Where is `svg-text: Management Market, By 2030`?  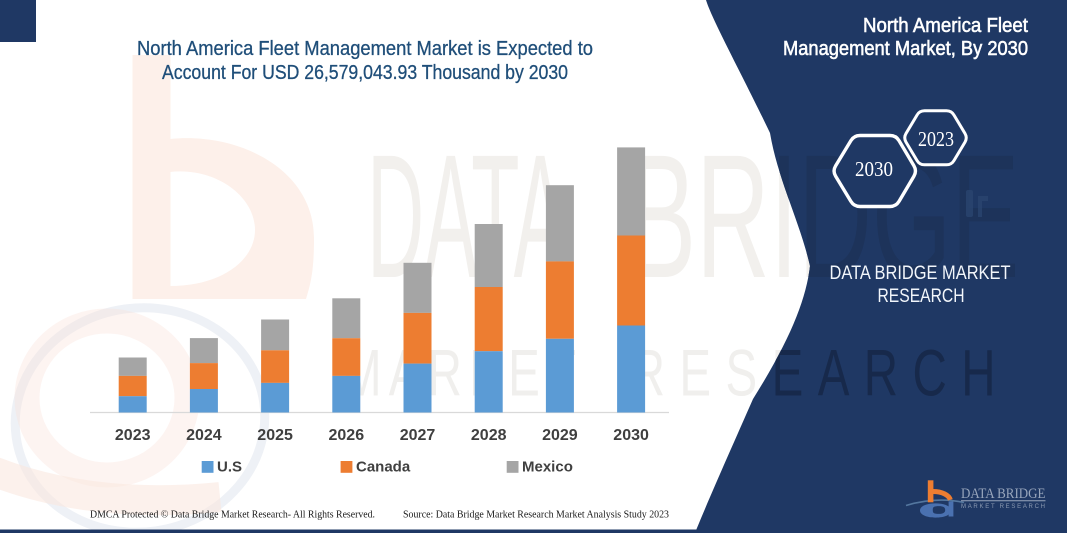 svg-text: Management Market, By 2030 is located at coordinates (905, 49).